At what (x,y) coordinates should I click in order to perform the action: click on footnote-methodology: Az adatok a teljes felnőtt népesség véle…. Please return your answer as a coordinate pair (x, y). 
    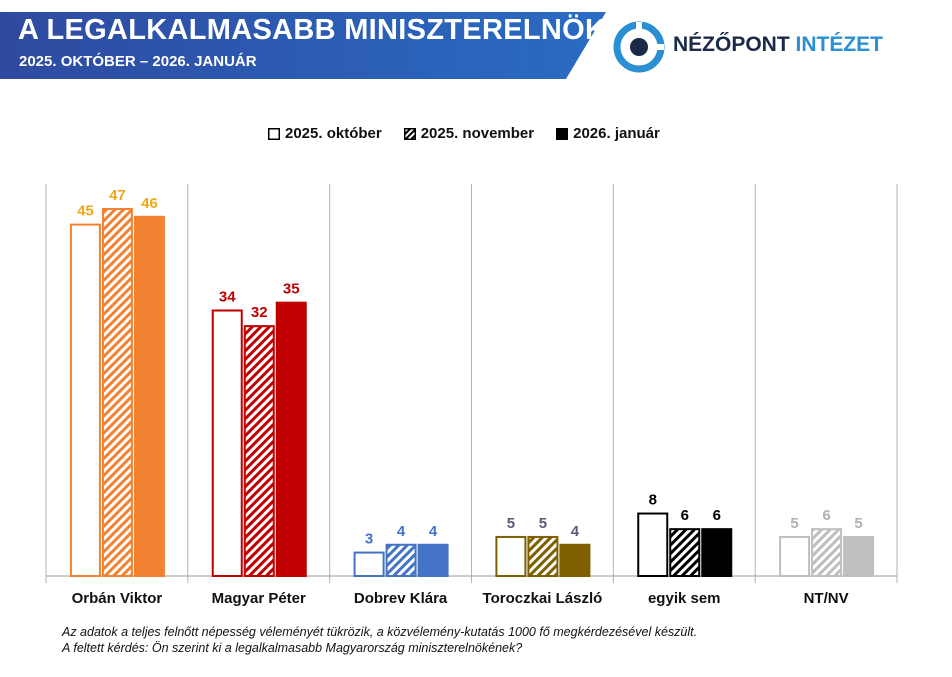
    Looking at the image, I should click on (380, 632).